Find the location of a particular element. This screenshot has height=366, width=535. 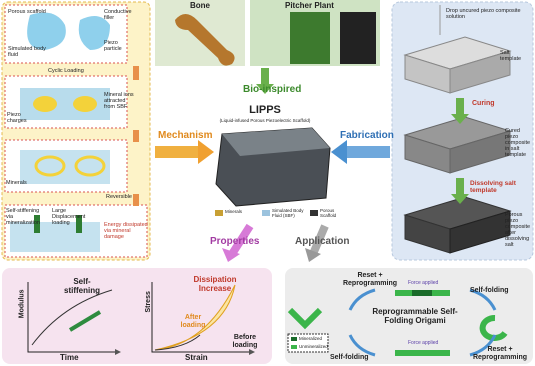

origami-graphics is located at coordinates (397, 322).